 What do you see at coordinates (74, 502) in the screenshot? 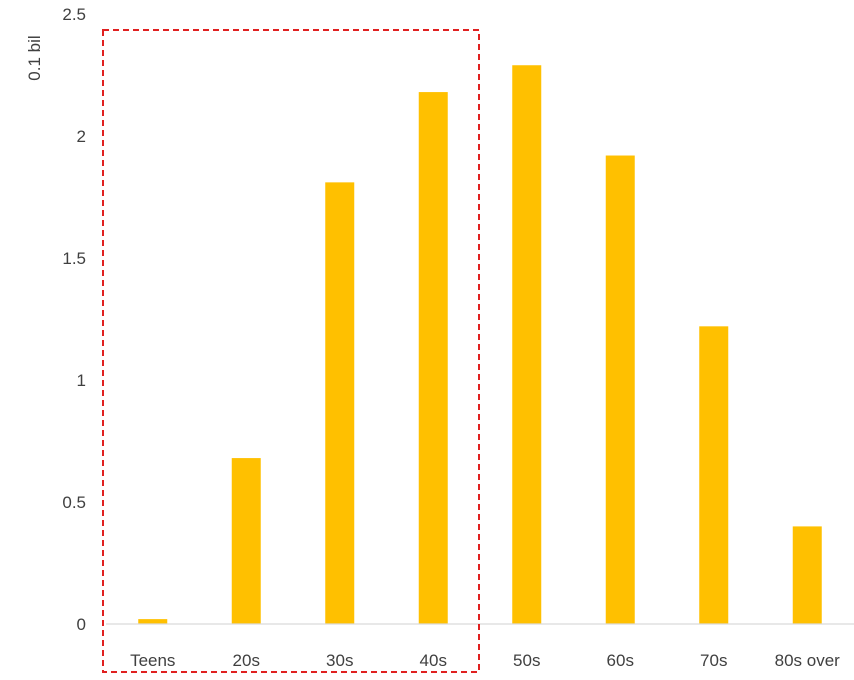
I see `y-tick-label: 0.5` at bounding box center [74, 502].